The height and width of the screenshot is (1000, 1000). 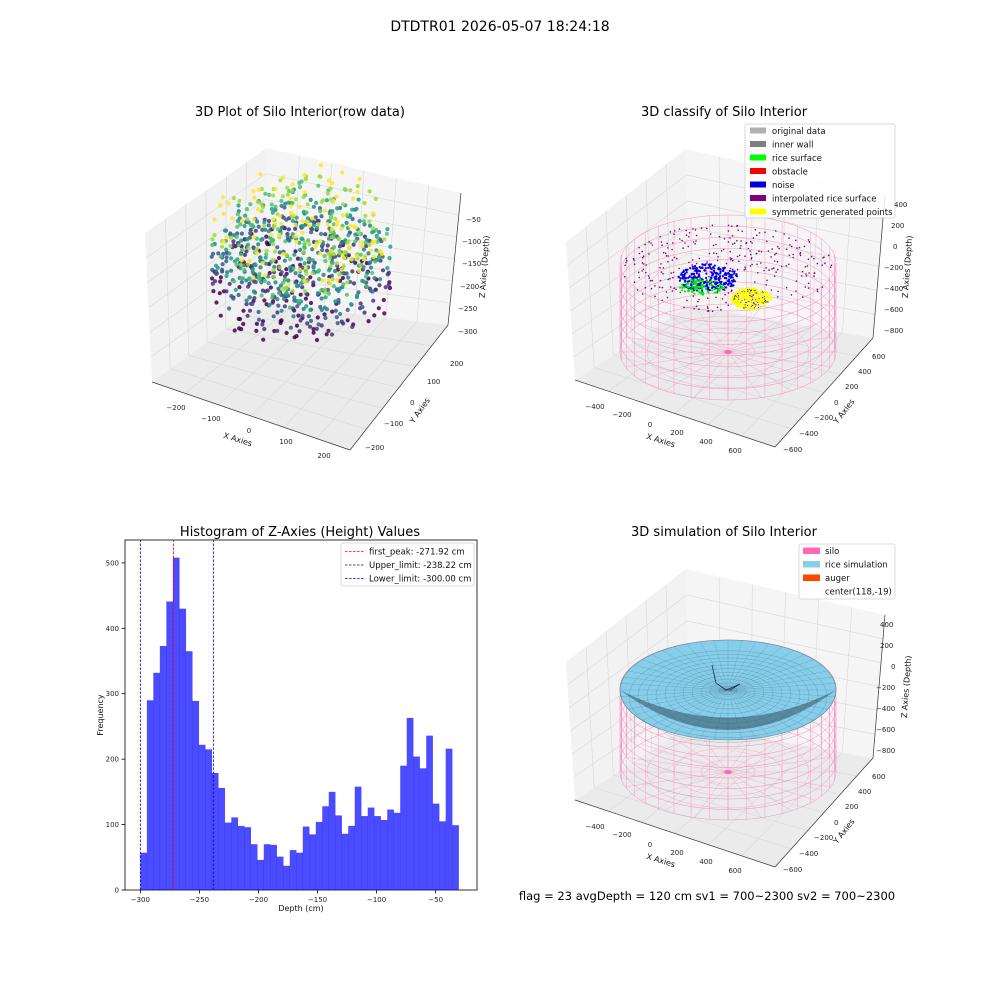 I want to click on simulation-z-tick: −400, so click(x=885, y=709).